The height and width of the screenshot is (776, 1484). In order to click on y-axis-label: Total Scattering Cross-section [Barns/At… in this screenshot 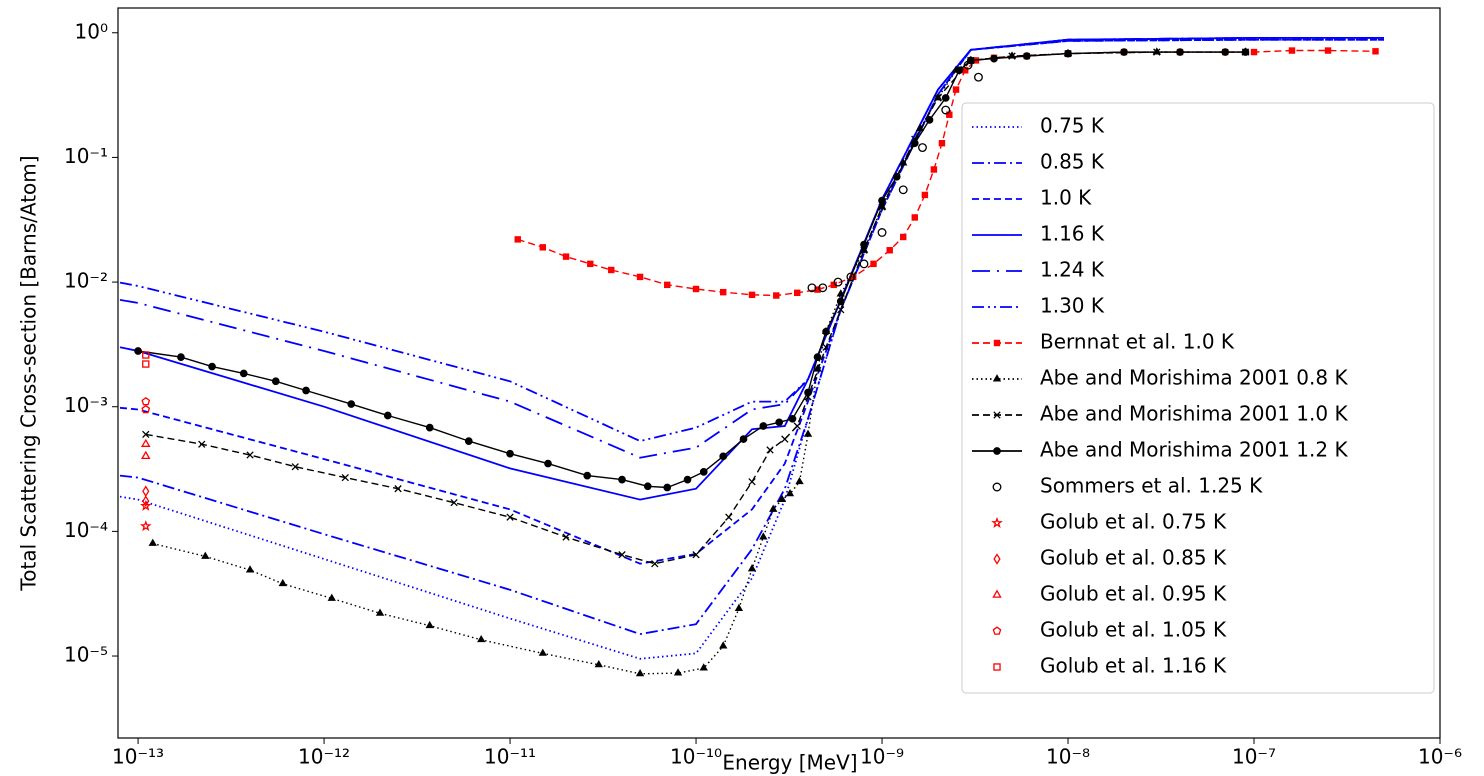, I will do `click(29, 373)`.